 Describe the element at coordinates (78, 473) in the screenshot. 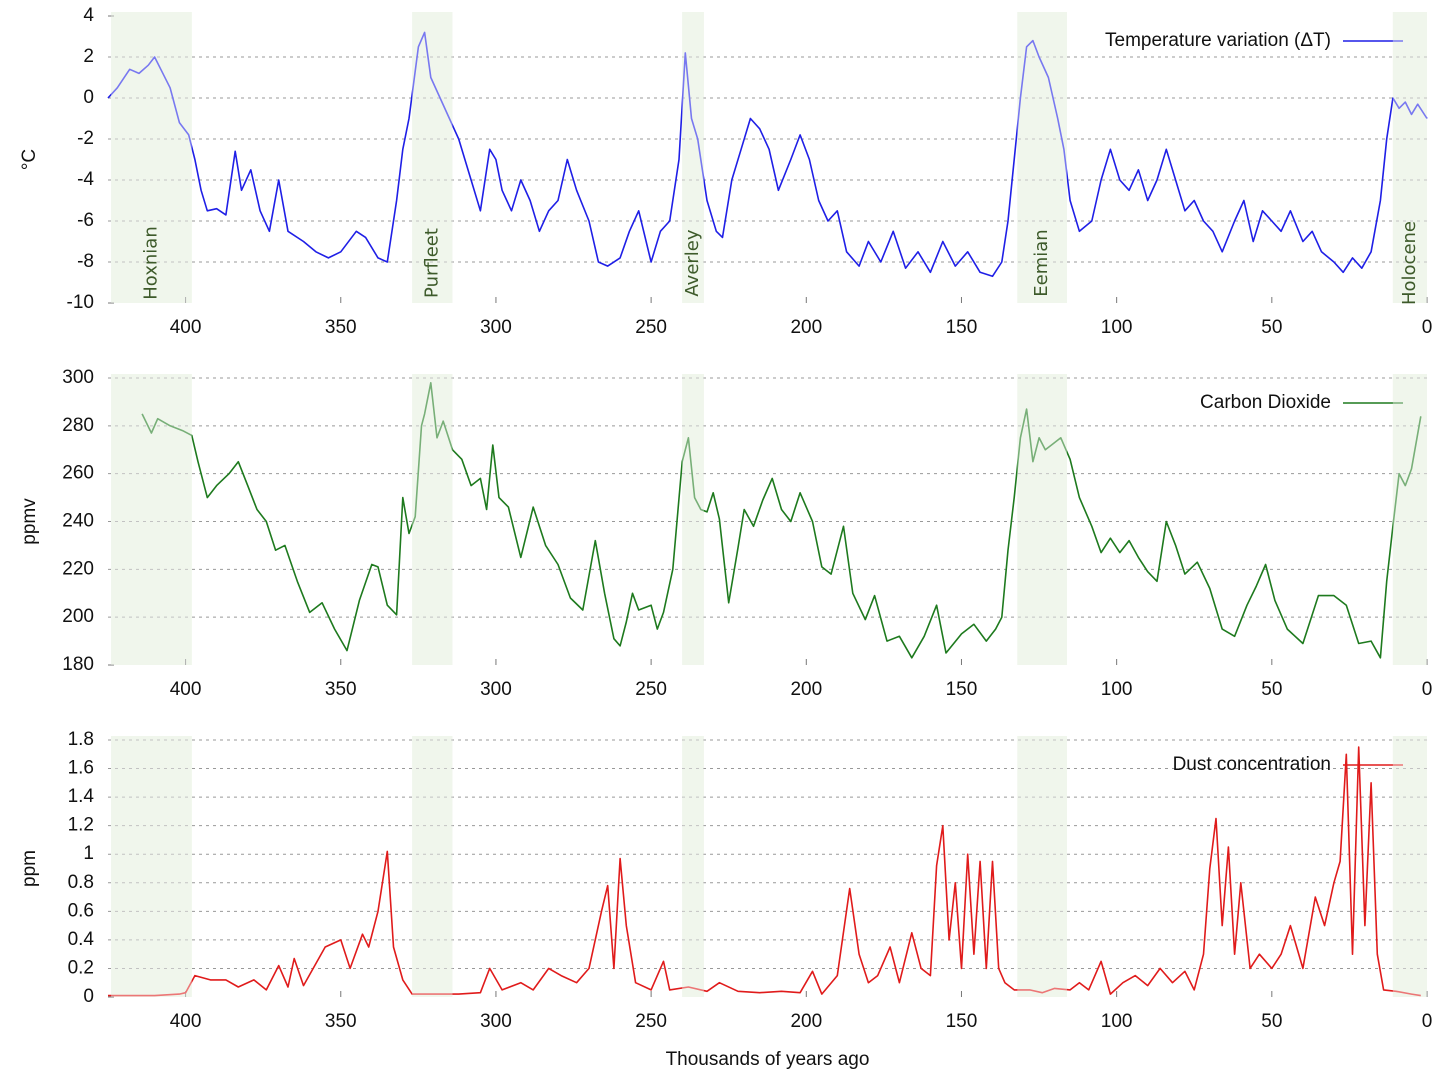

I see `y-tick-label: 260` at that location.